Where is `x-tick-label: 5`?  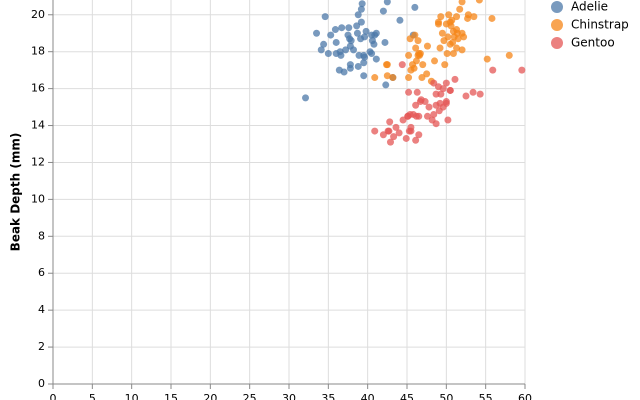
x-tick-label: 5 is located at coordinates (92, 396).